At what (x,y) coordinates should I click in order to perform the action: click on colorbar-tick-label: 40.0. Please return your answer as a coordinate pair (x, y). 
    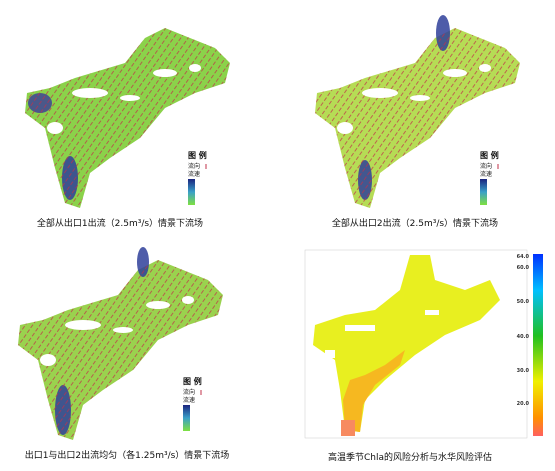
    Looking at the image, I should click on (523, 337).